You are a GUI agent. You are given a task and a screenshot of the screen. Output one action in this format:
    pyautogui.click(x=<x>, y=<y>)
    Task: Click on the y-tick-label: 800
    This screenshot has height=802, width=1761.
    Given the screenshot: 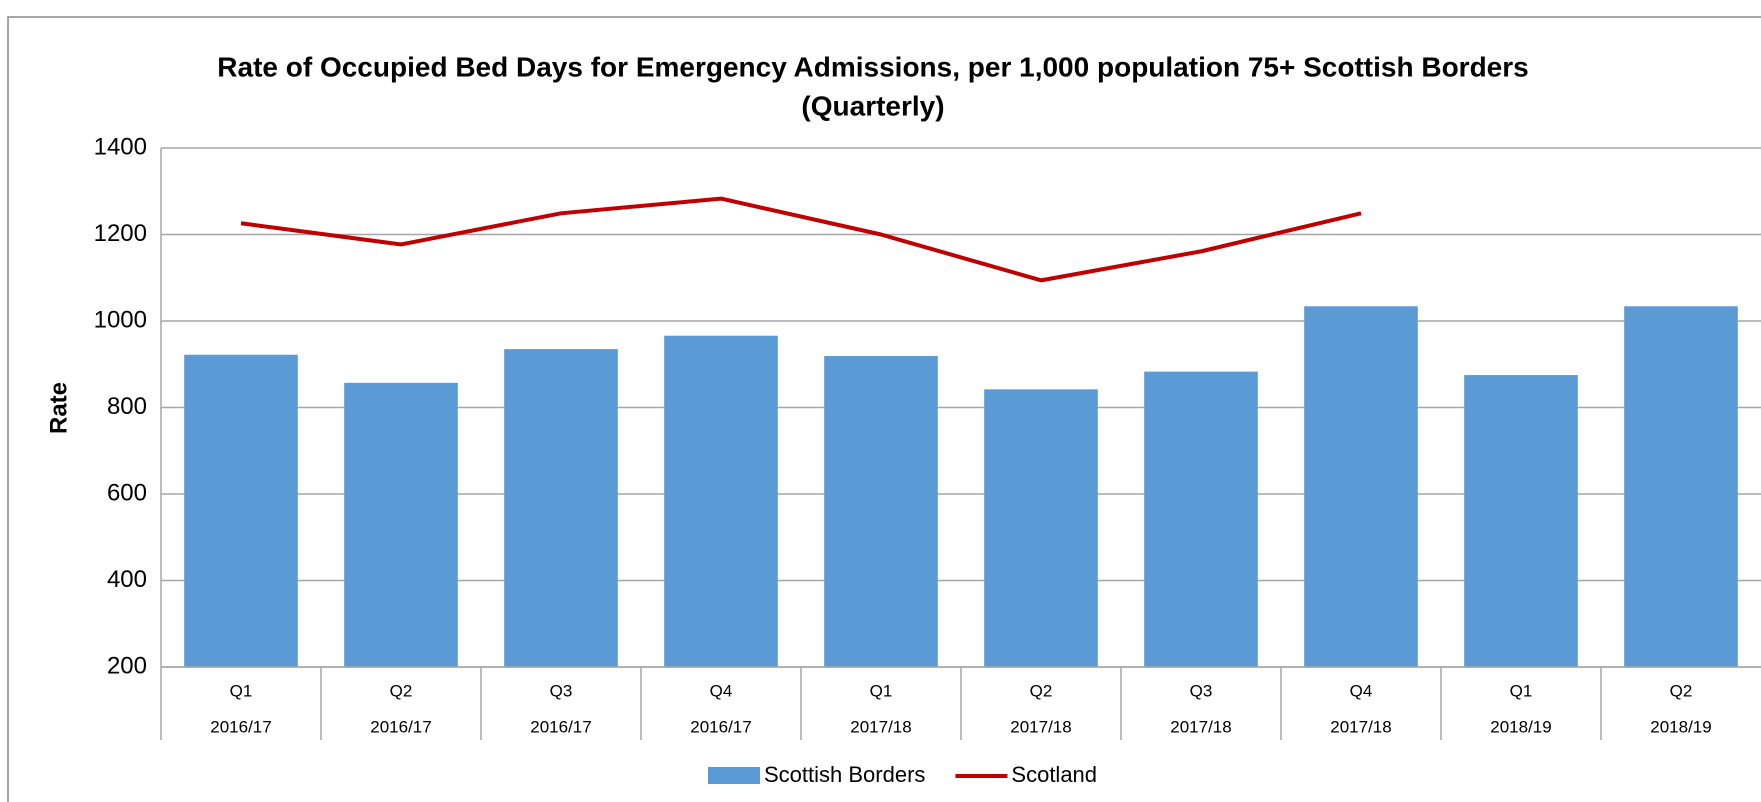 What is the action you would take?
    pyautogui.click(x=127, y=406)
    